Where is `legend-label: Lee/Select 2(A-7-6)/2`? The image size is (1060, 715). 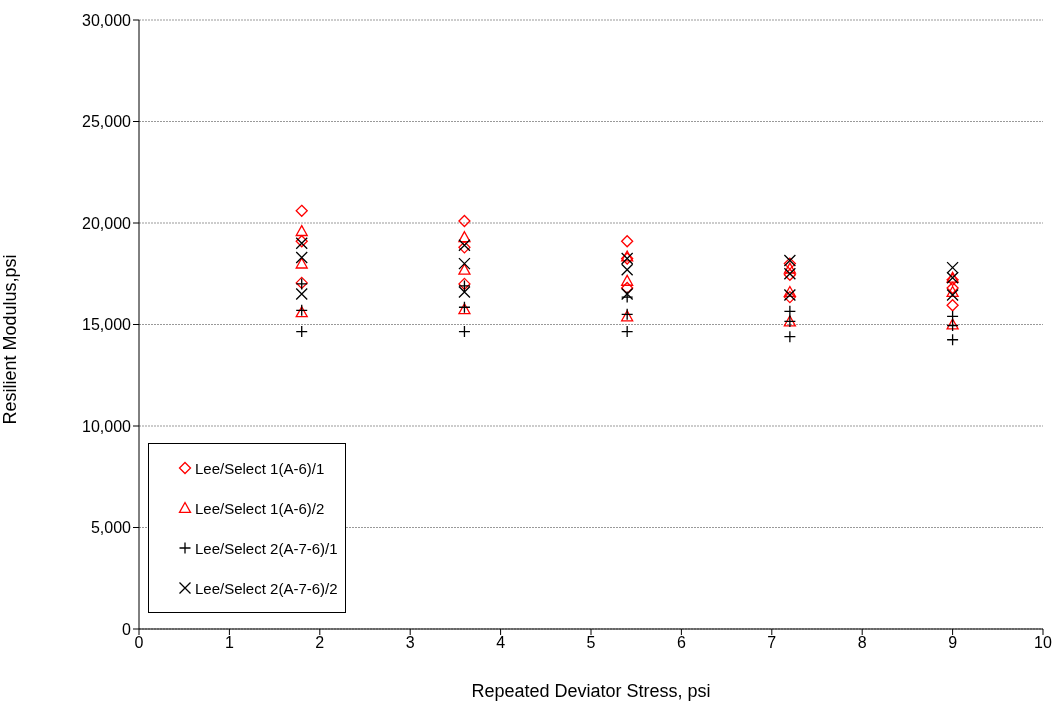 legend-label: Lee/Select 2(A-7-6)/2 is located at coordinates (266, 588).